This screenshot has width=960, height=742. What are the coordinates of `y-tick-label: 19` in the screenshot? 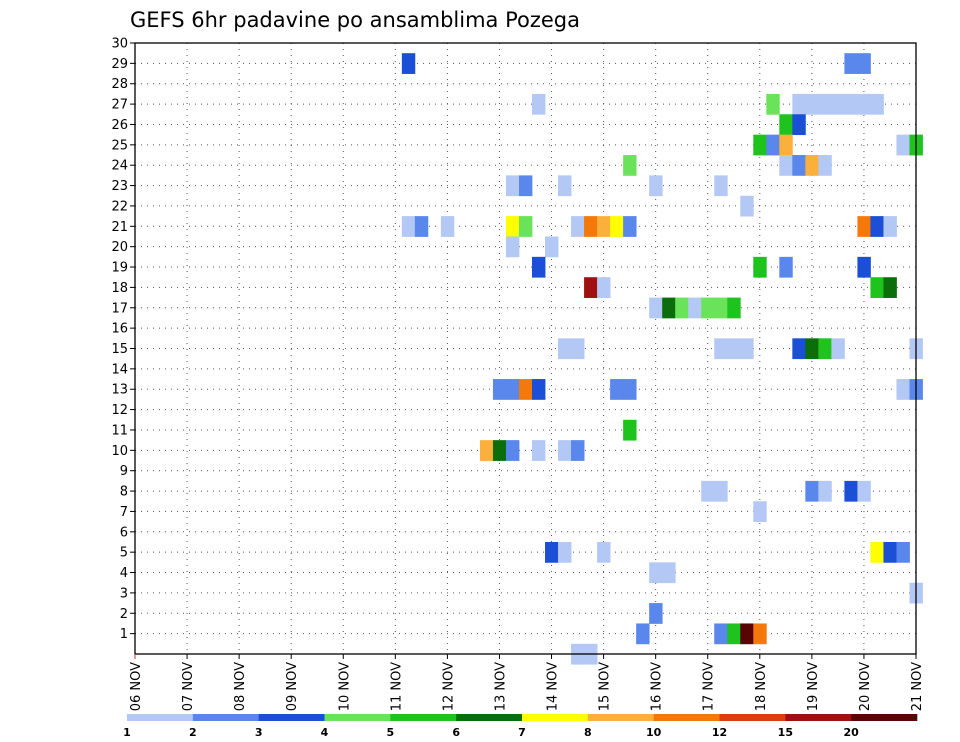 It's located at (119, 268).